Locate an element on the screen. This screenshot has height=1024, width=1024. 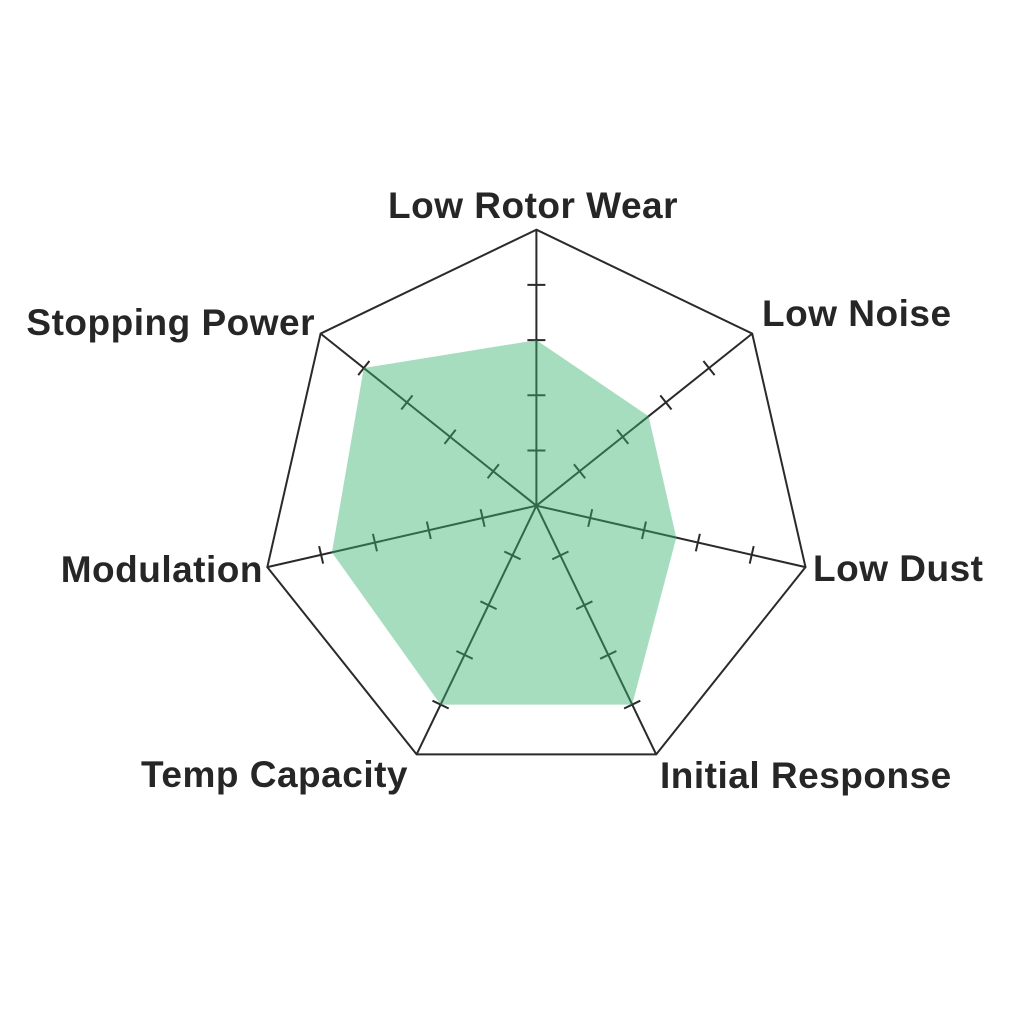
radar-axis-line-low-noise is located at coordinates (644, 419).